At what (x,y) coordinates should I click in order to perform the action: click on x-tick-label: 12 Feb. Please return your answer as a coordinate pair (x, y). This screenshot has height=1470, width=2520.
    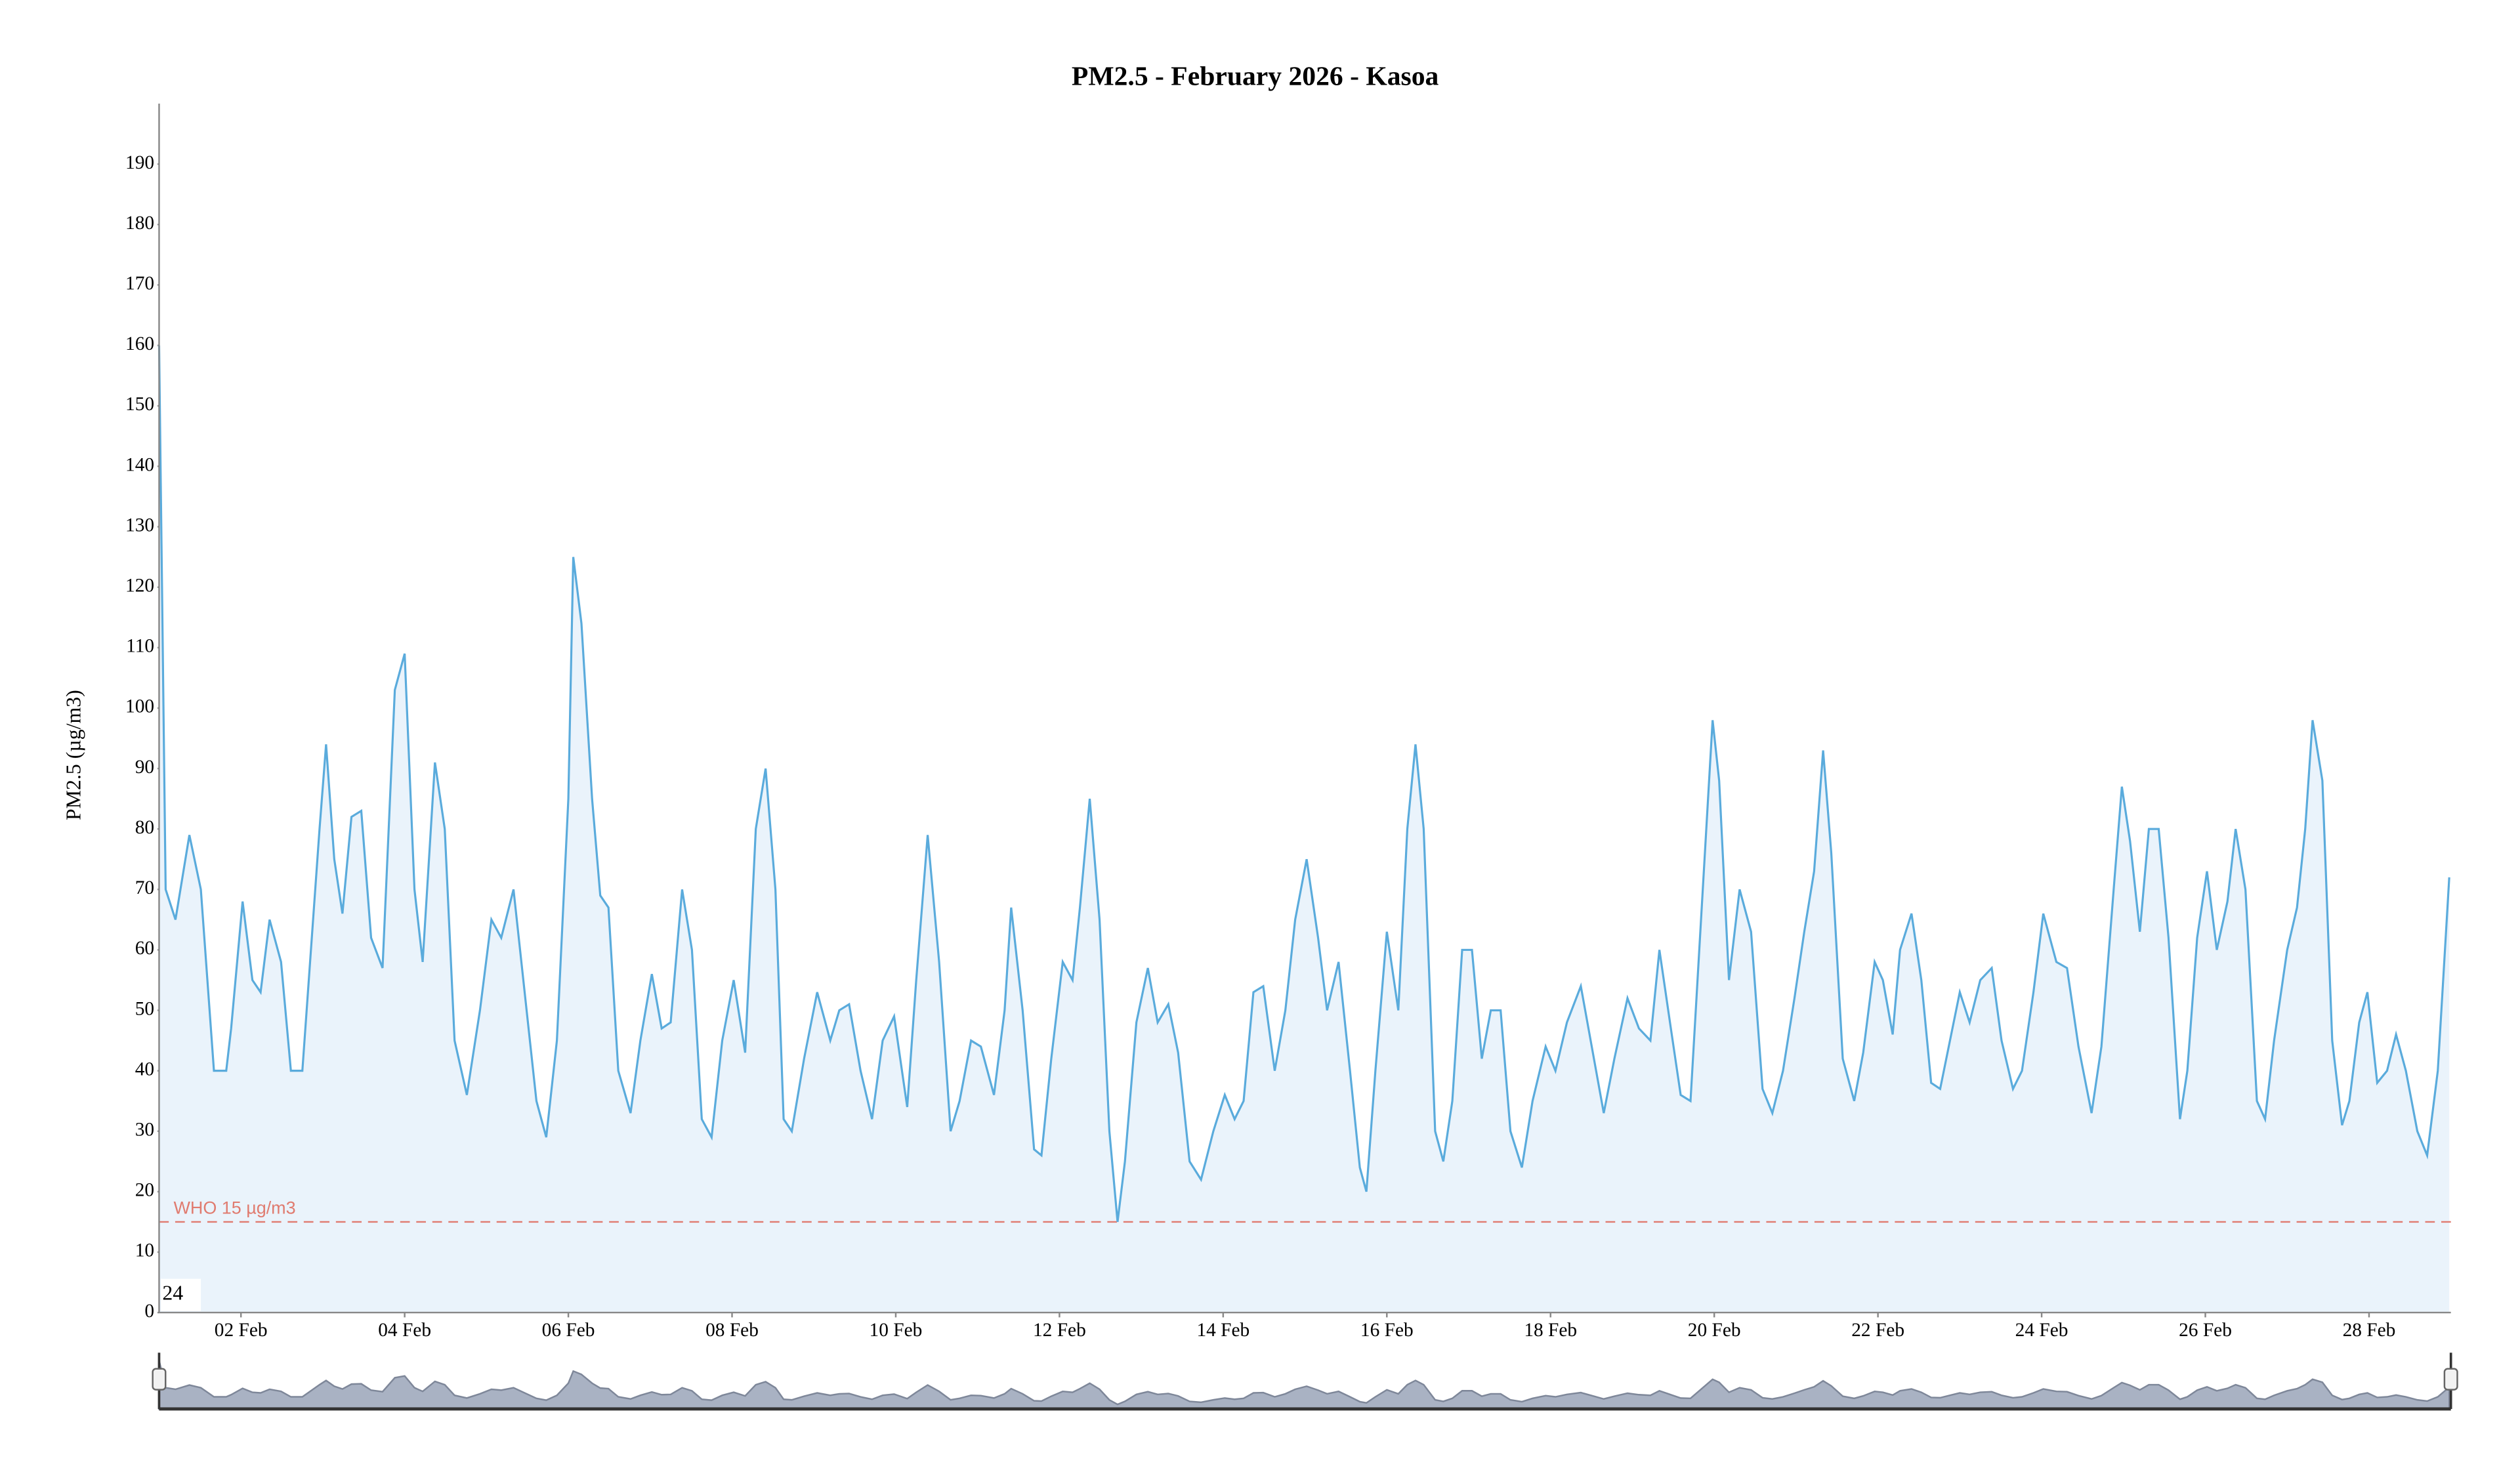
    Looking at the image, I should click on (1059, 1330).